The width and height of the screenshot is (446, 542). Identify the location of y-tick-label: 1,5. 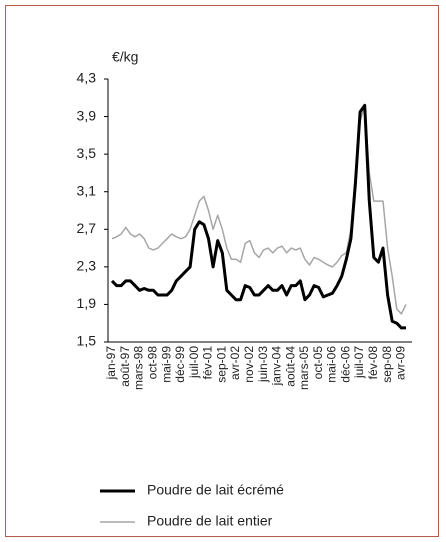
(87, 341).